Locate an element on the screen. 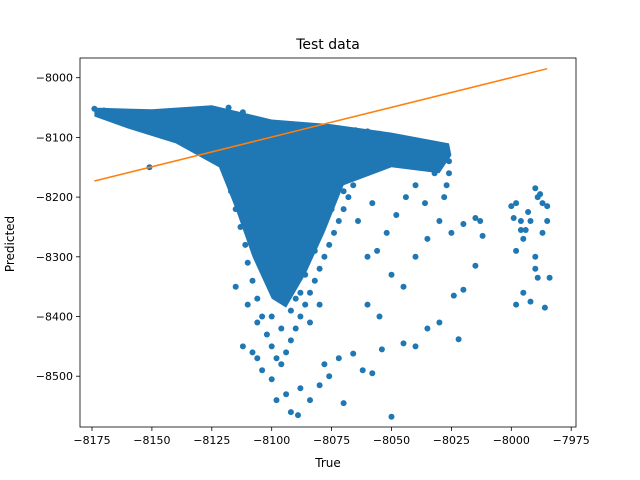  y-tick-label: −8100 is located at coordinates (54, 137).